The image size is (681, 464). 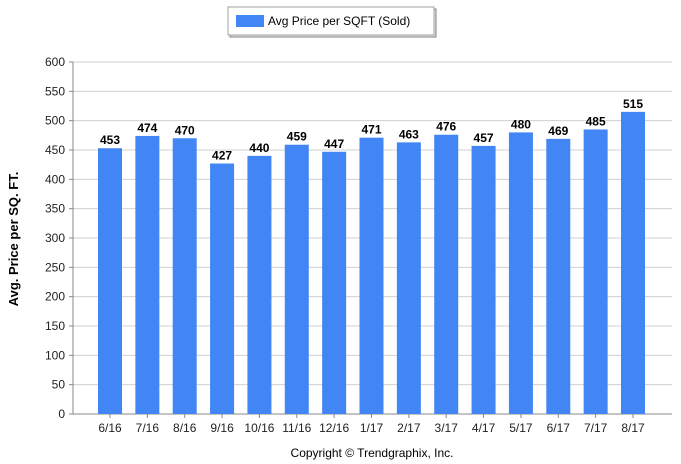 What do you see at coordinates (559, 428) in the screenshot?
I see `x-tick-label: 6/17` at bounding box center [559, 428].